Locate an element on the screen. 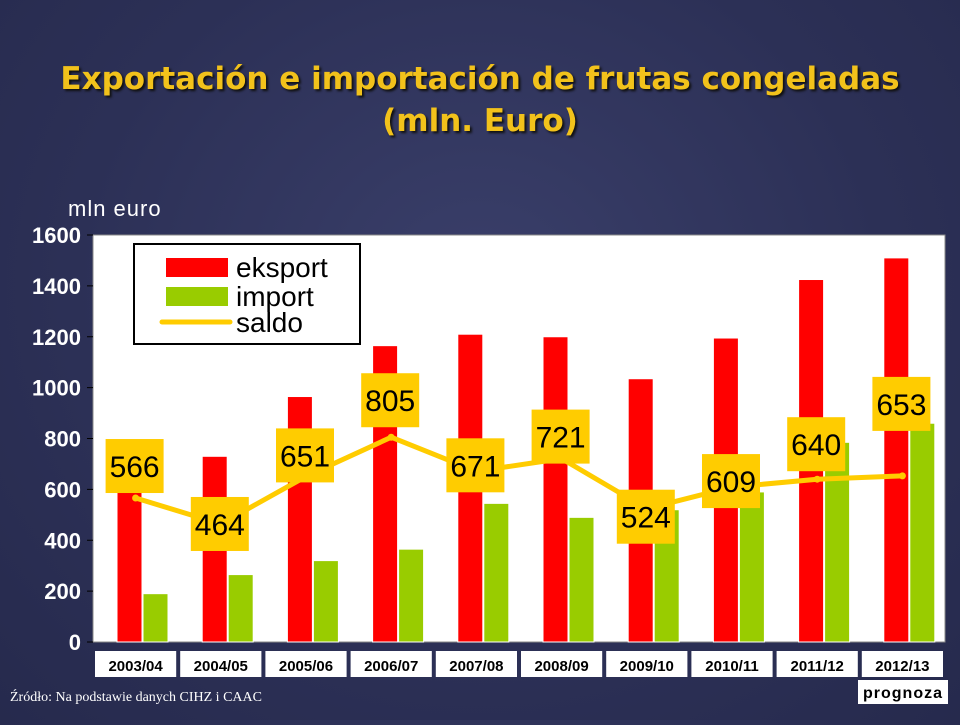  legend-label-eksport: eksport is located at coordinates (282, 267).